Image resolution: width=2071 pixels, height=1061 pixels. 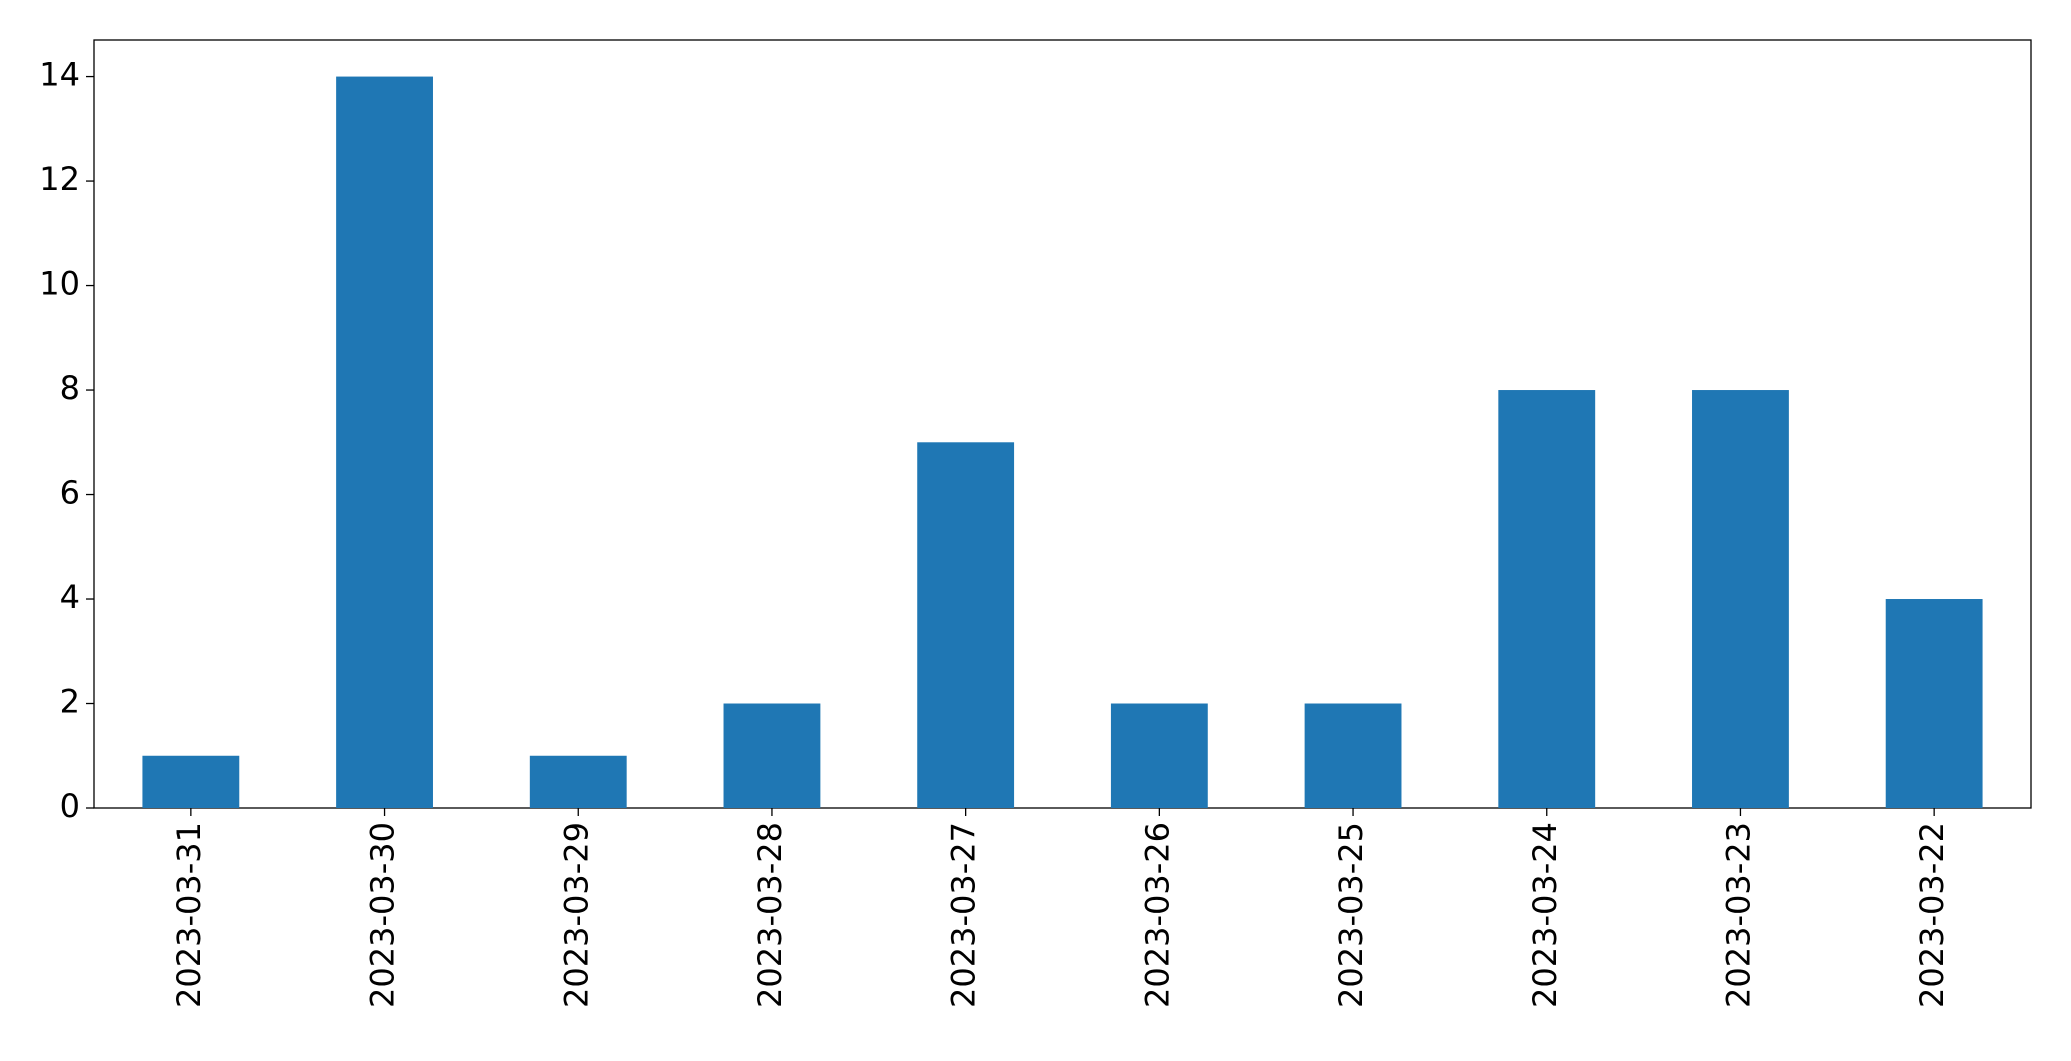 I want to click on y-tick-label: 4, so click(x=70, y=597).